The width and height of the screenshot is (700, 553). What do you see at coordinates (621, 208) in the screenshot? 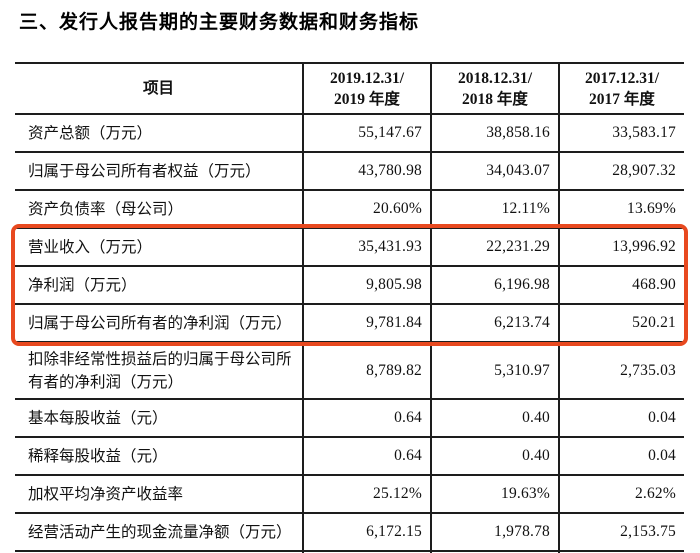
I see `cell-value: 13.69%` at bounding box center [621, 208].